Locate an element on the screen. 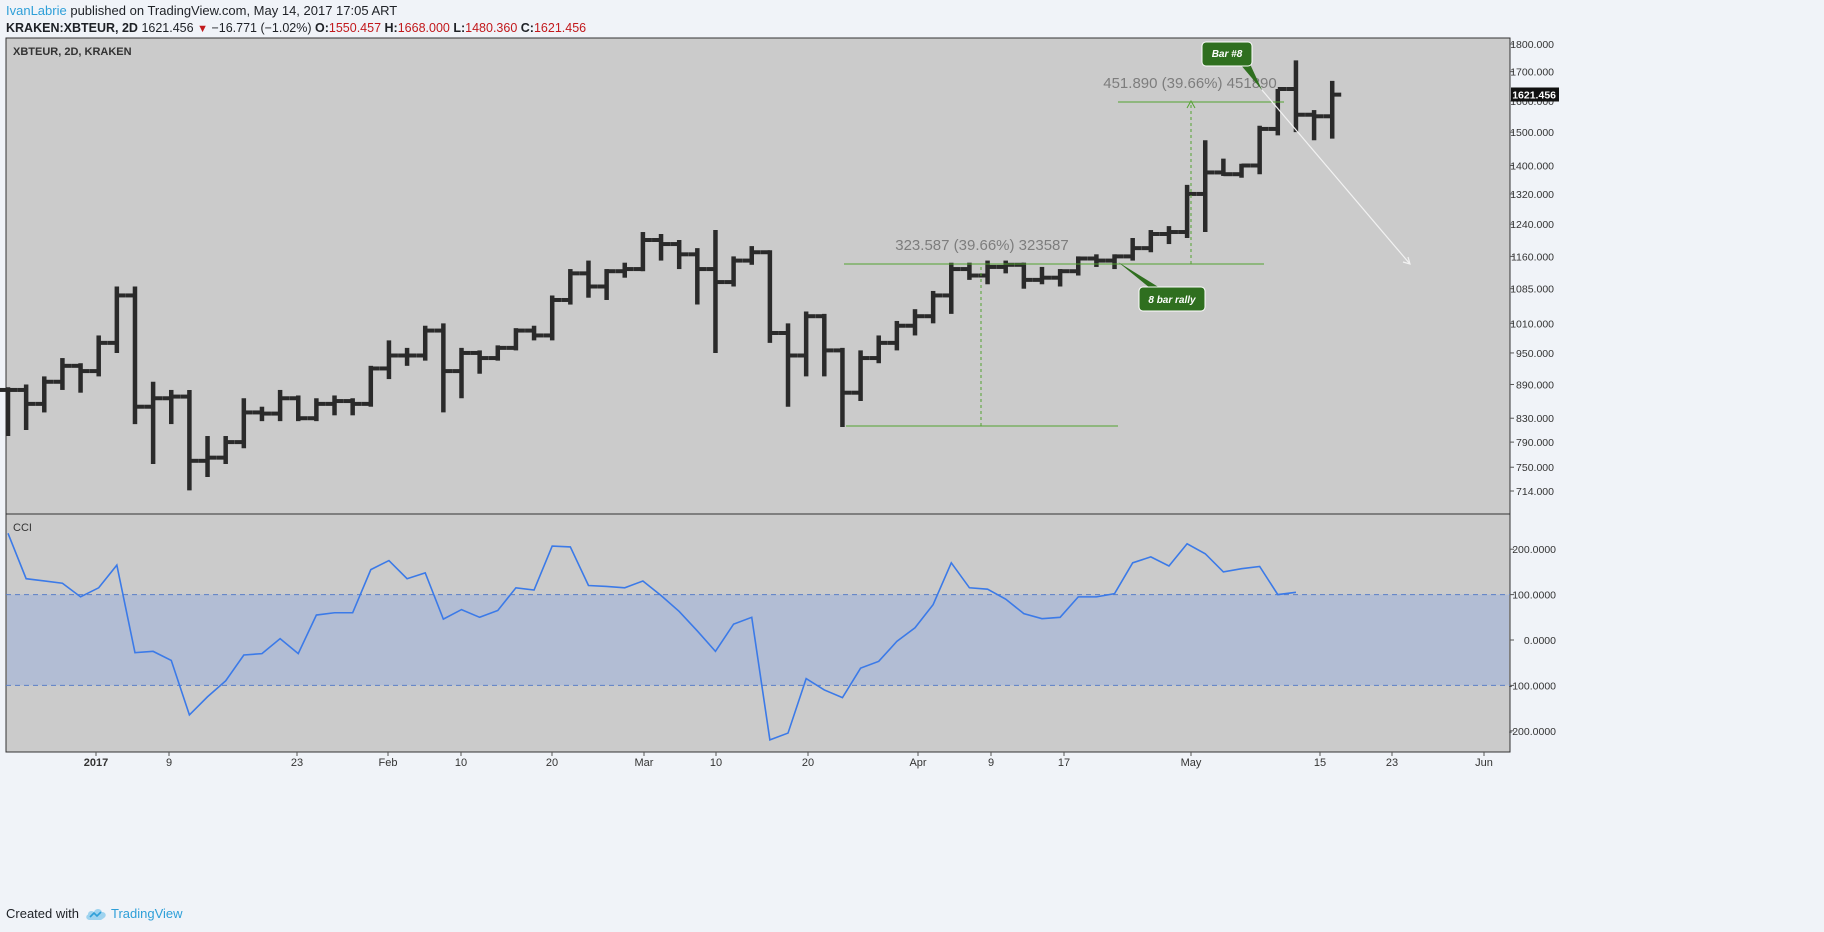 The height and width of the screenshot is (932, 1824). callout1-pointer is located at coordinates (1139, 275).